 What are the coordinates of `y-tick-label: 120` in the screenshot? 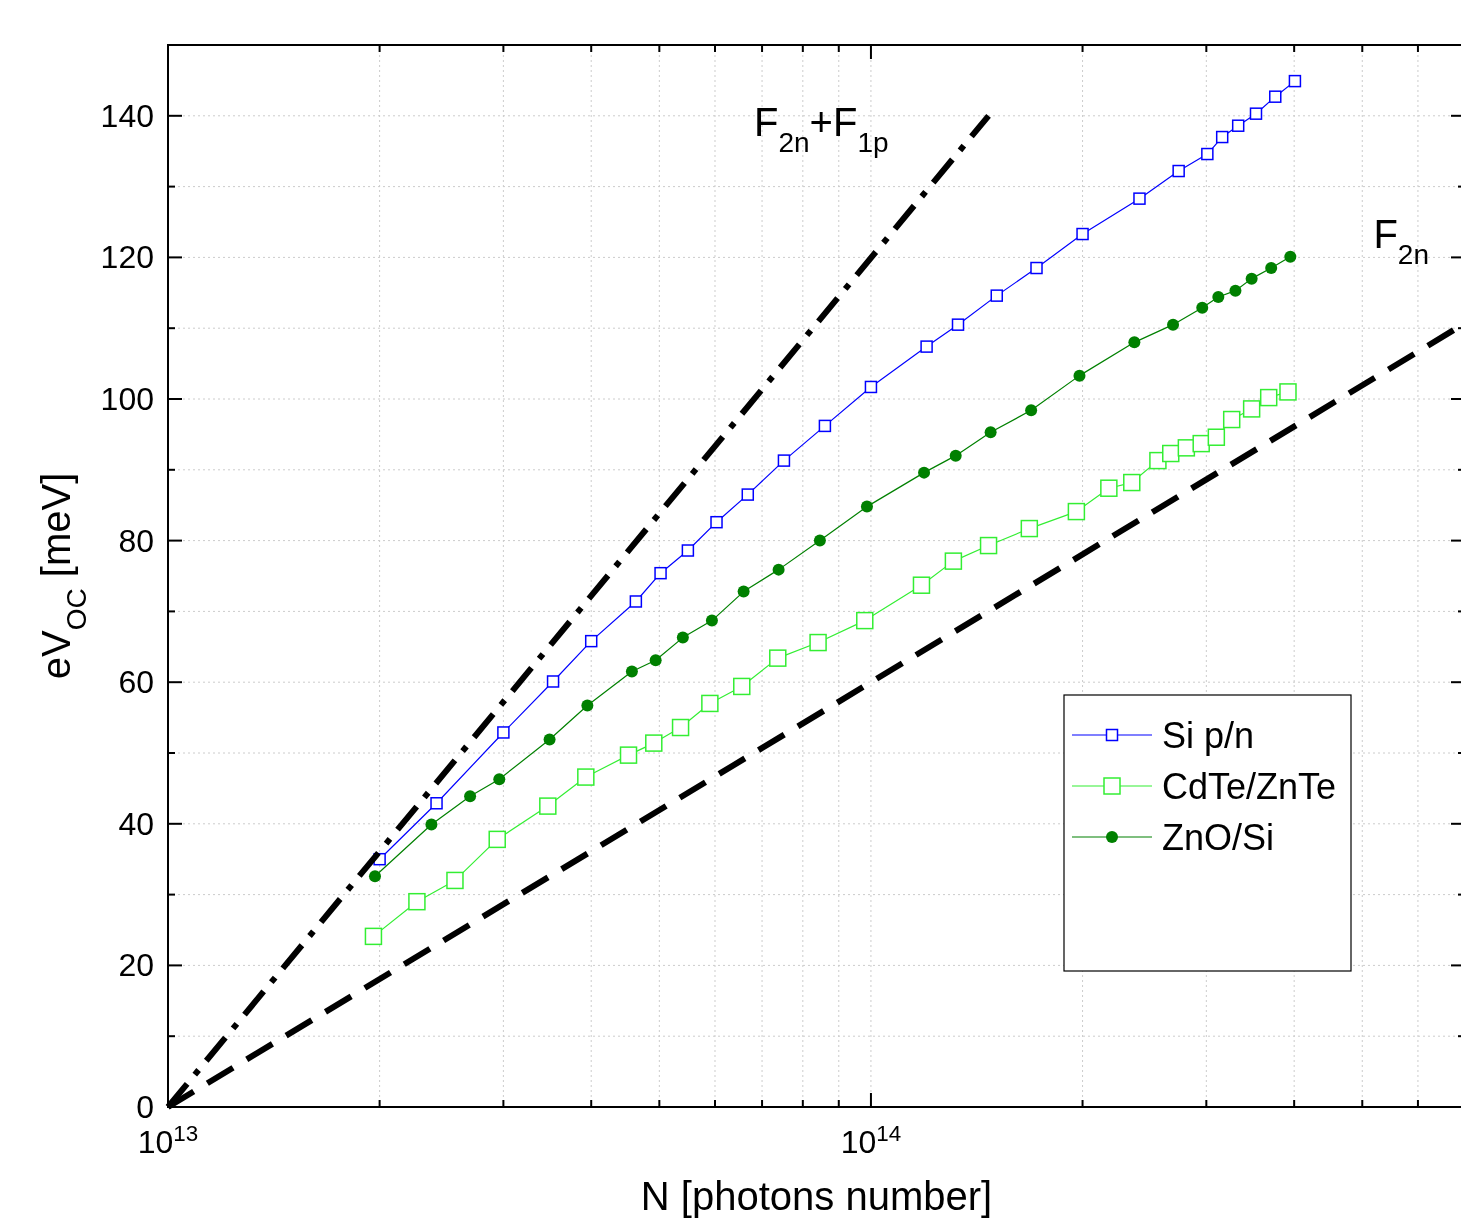 It's located at (127, 257).